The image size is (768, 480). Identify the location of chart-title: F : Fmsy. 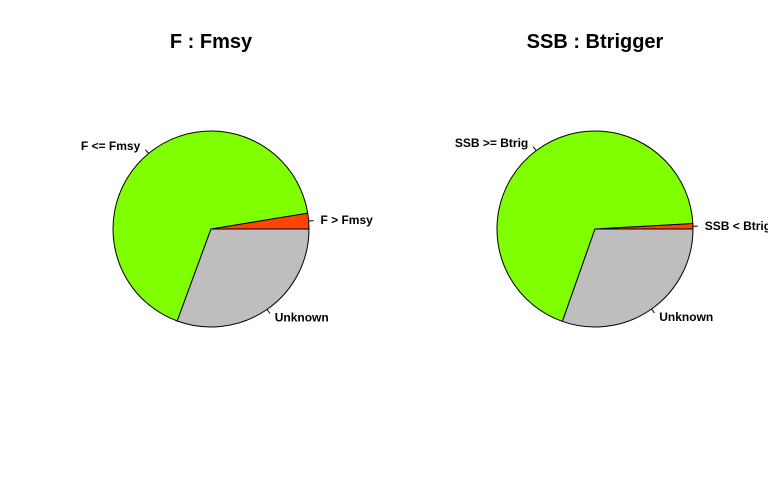
(211, 42).